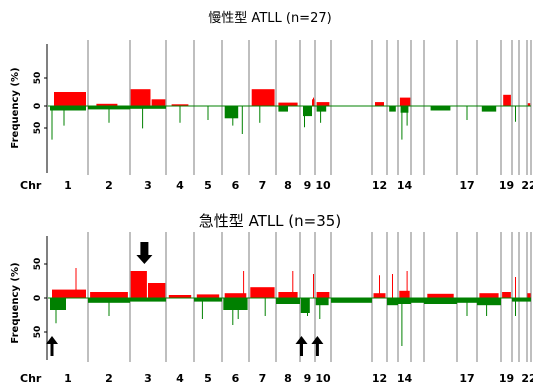 Image resolution: width=533 pixels, height=392 pixels. Describe the element at coordinates (269, 18) in the screenshot. I see `panel-title: 慢性型 ATLL (n=27)` at that location.